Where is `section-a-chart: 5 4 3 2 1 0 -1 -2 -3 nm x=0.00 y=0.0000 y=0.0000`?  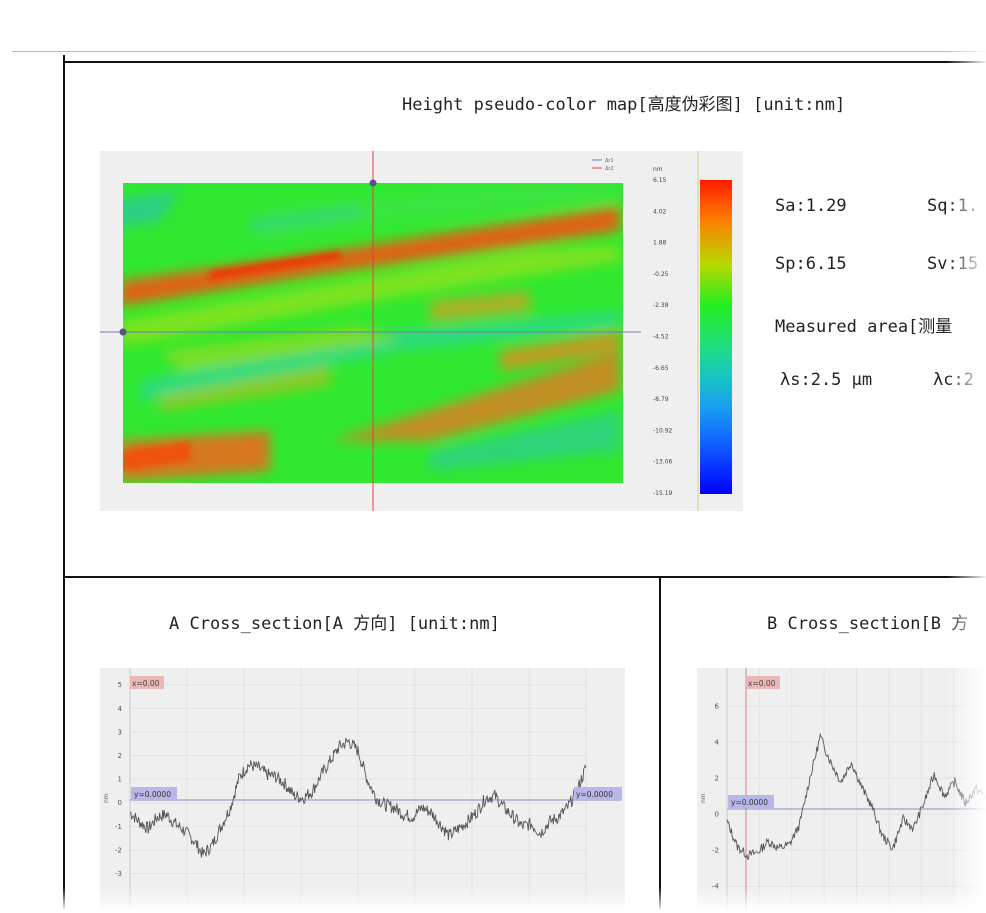 section-a-chart: 5 4 3 2 1 0 -1 -2 -3 nm x=0.00 y=0.0000 y=0.0000 is located at coordinates (362, 788).